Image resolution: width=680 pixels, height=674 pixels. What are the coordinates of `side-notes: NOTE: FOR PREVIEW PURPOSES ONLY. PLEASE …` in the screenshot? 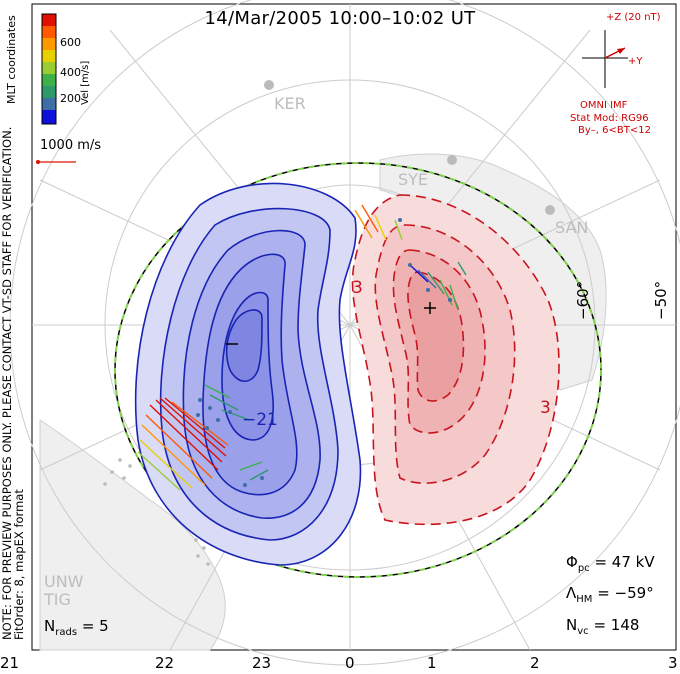 It's located at (13, 350).